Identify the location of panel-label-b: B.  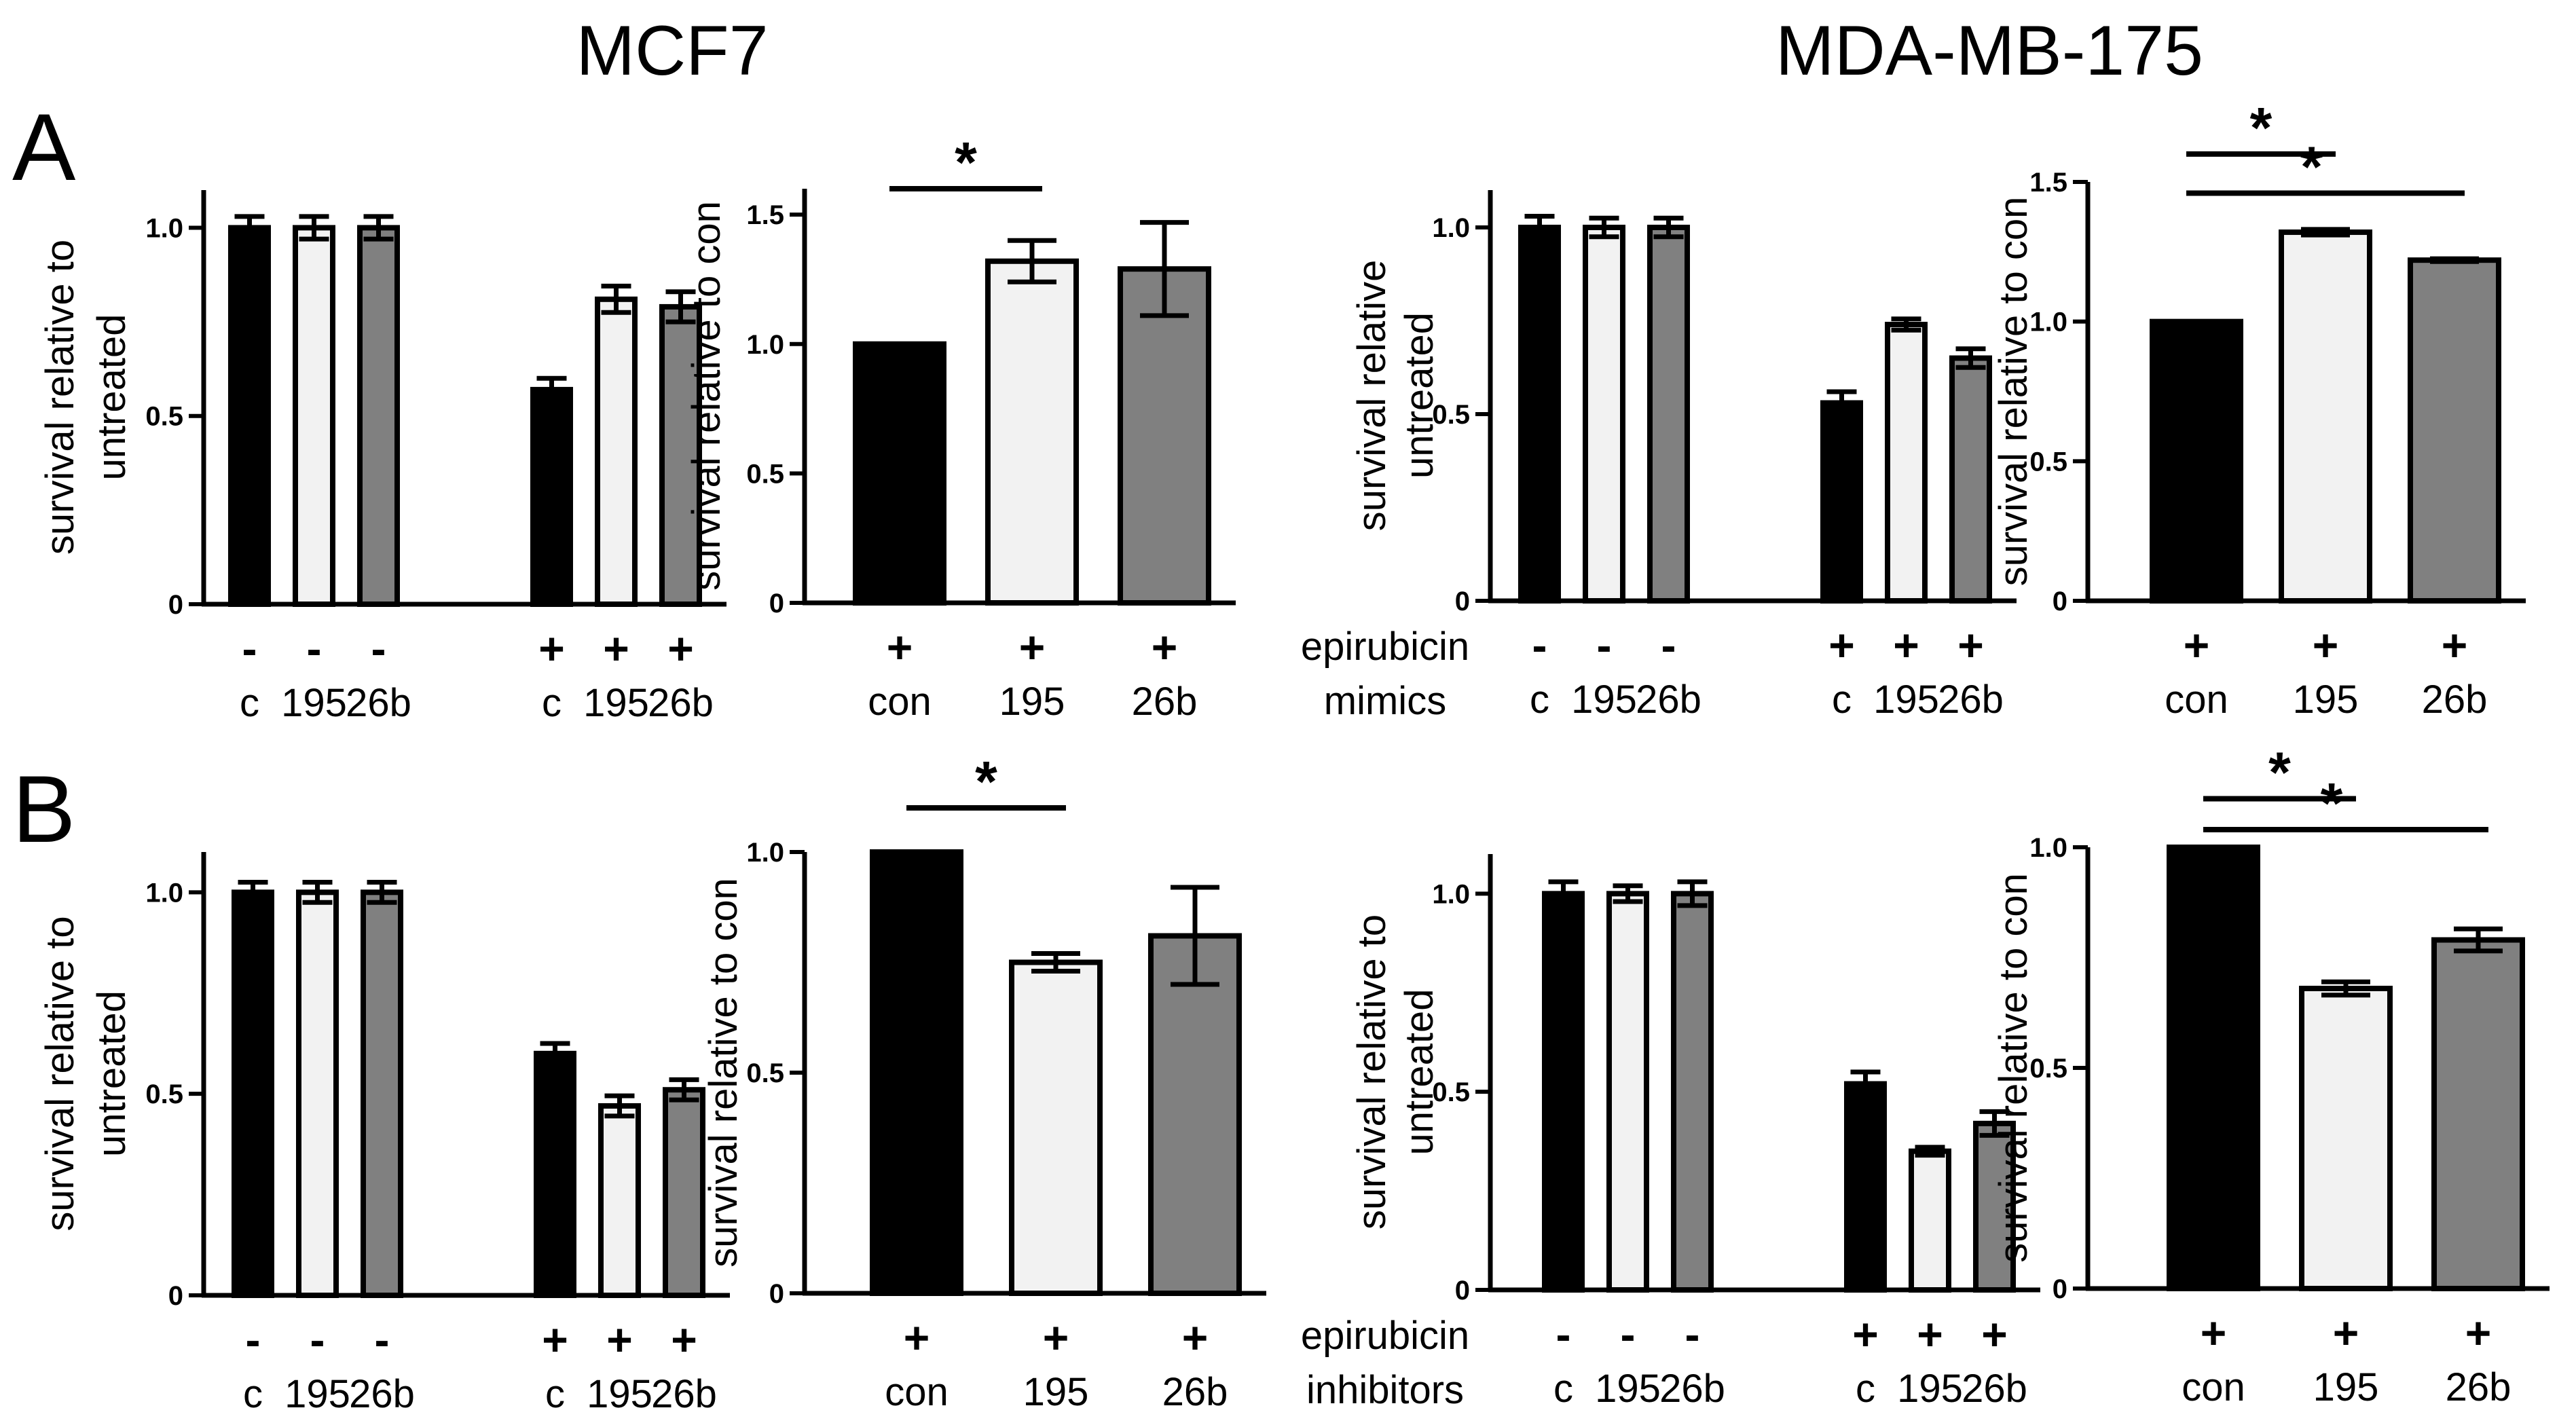
(43, 809).